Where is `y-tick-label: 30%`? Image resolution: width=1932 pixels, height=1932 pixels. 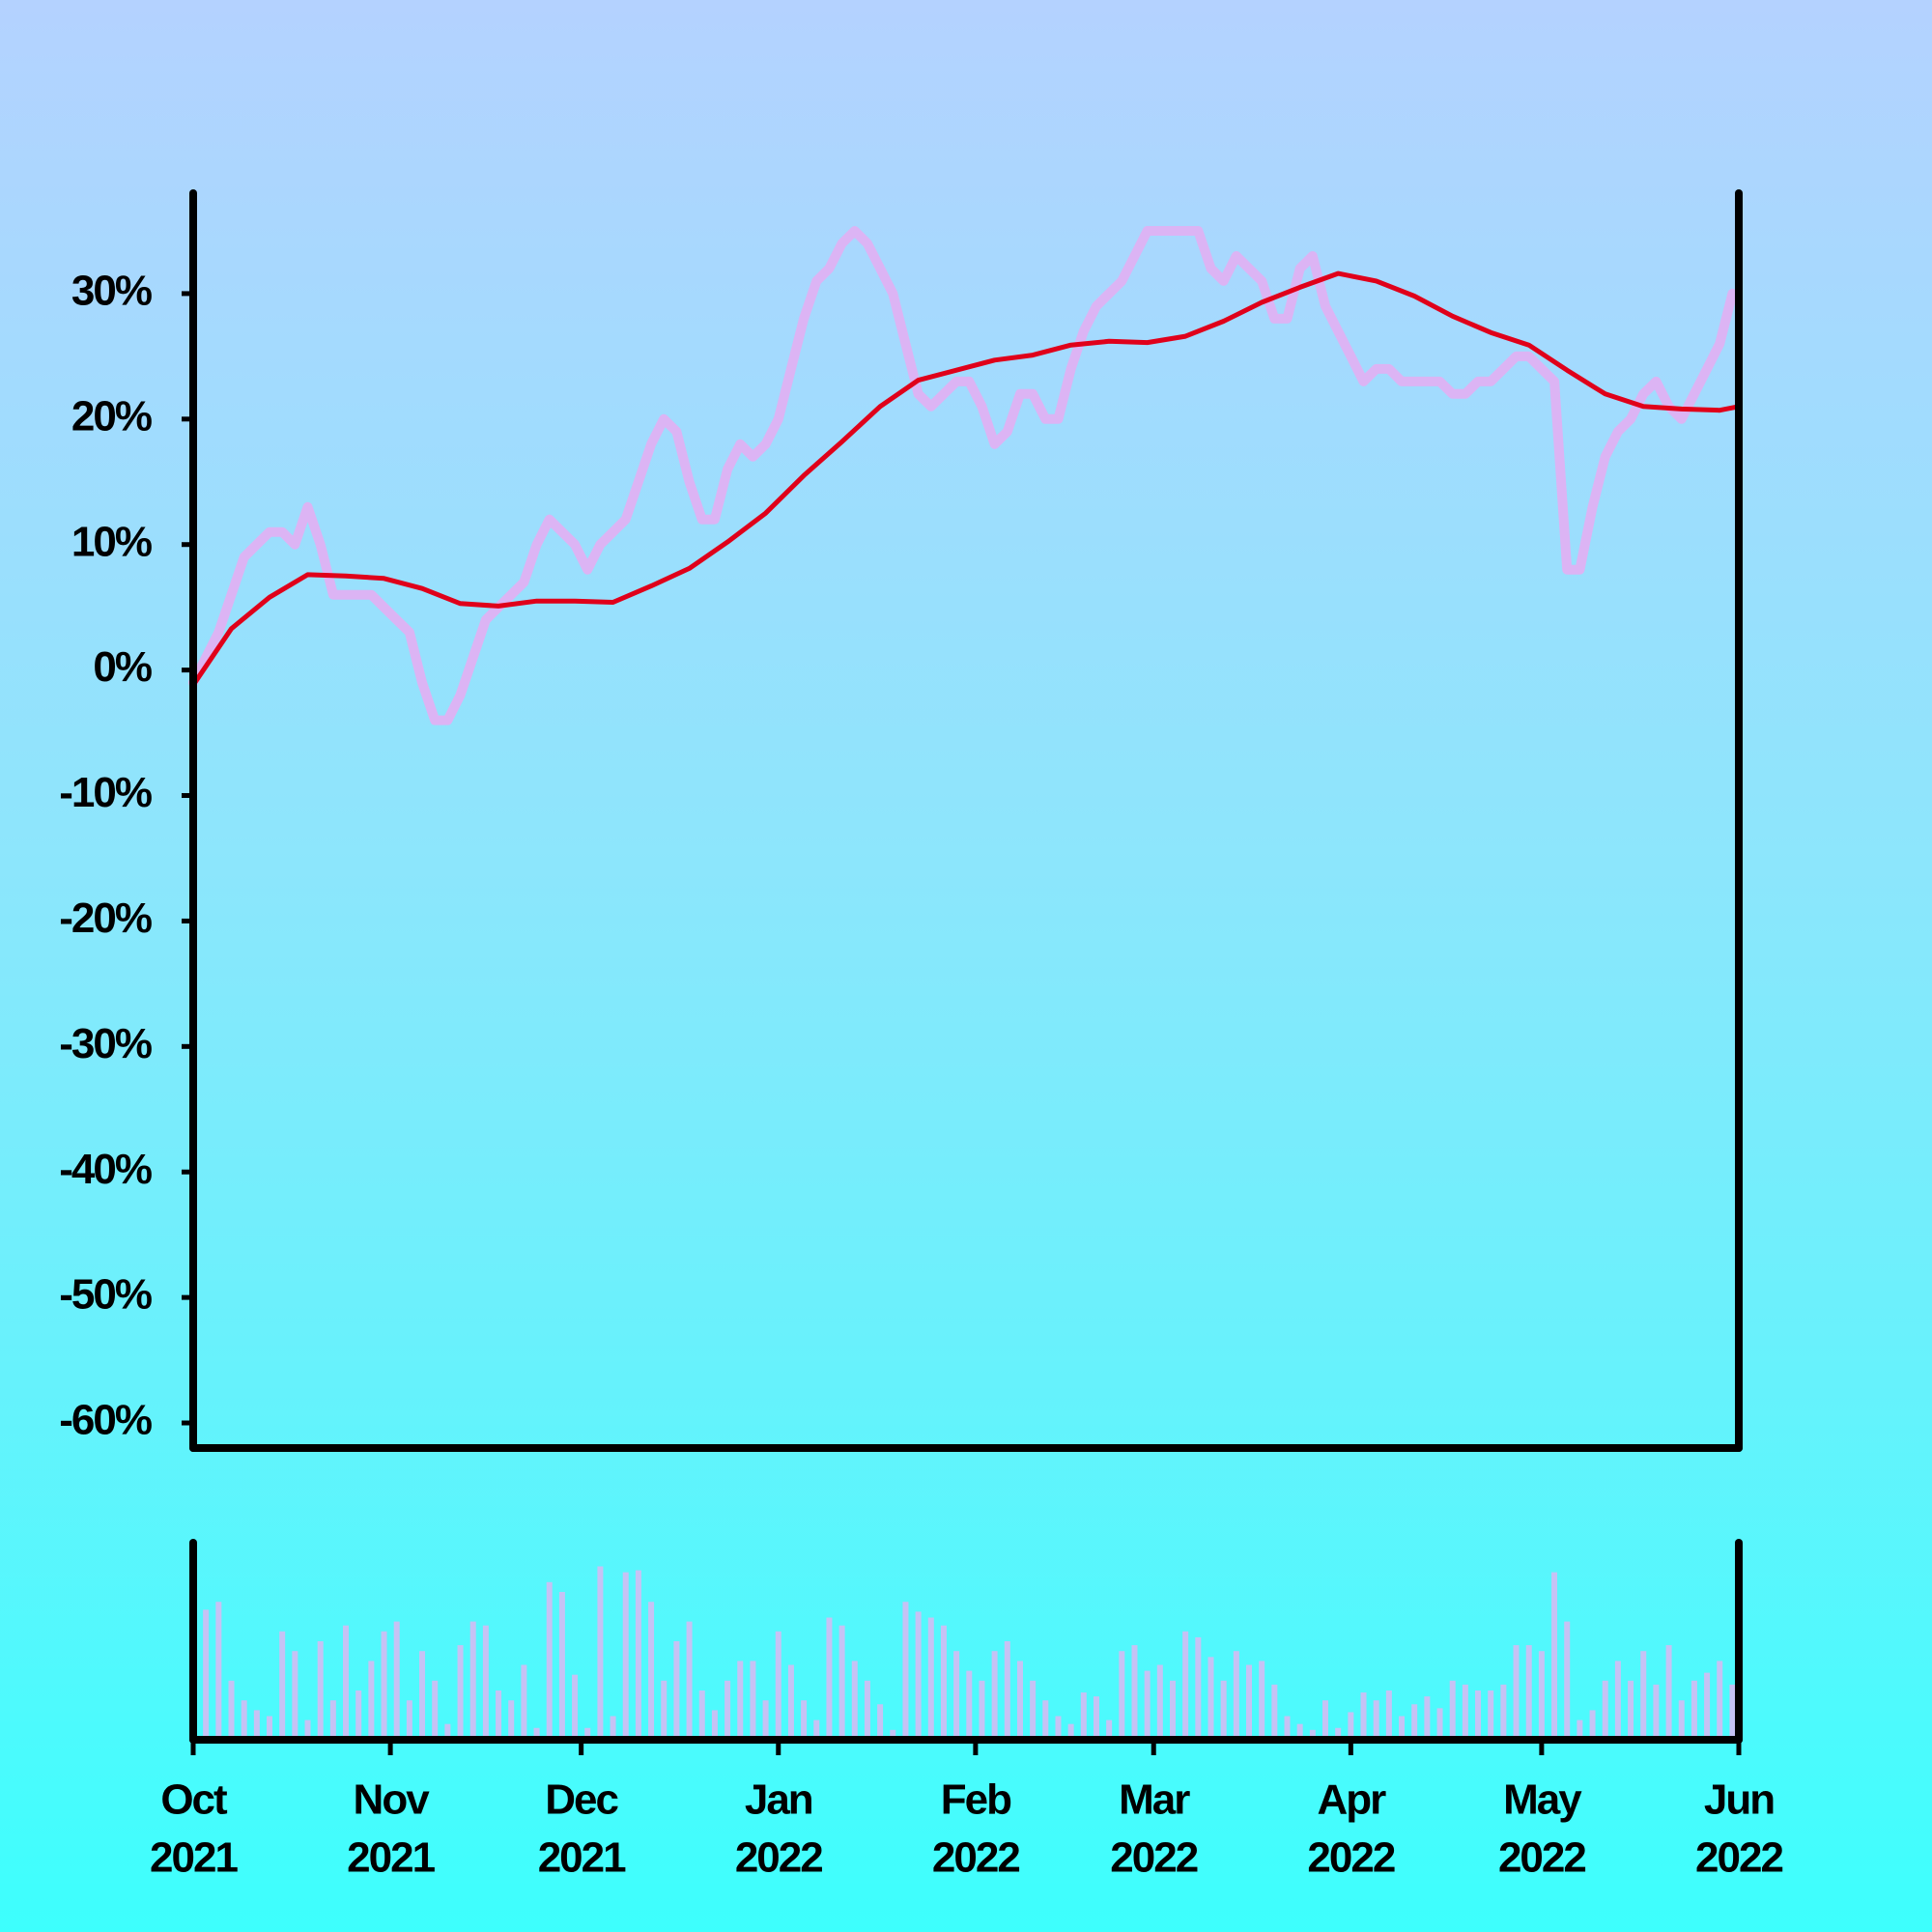
y-tick-label: 30% is located at coordinates (111, 291).